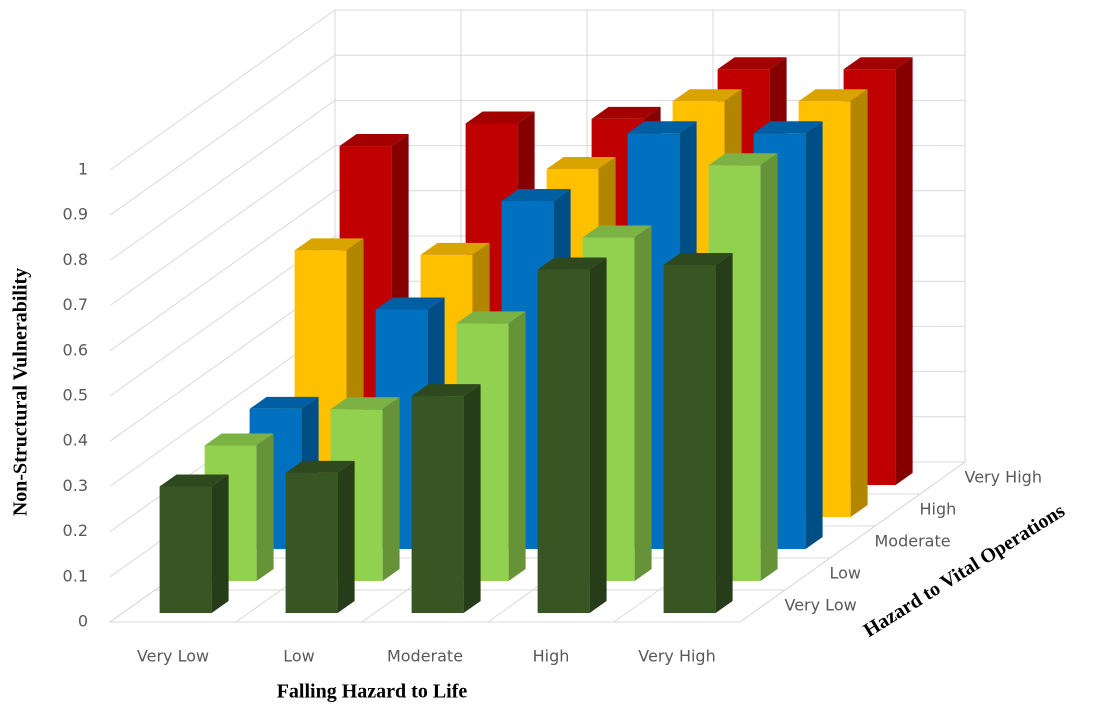 This screenshot has width=1096, height=719. Describe the element at coordinates (551, 656) in the screenshot. I see `x-tick-label: High` at that location.